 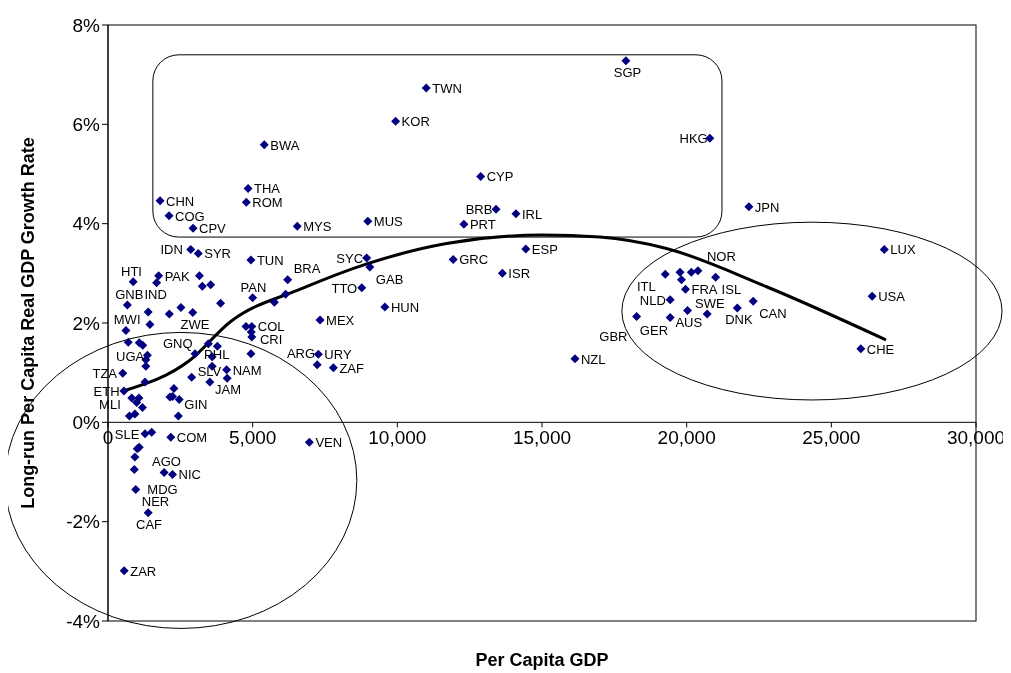 I want to click on data-label: KOR, so click(x=415, y=122).